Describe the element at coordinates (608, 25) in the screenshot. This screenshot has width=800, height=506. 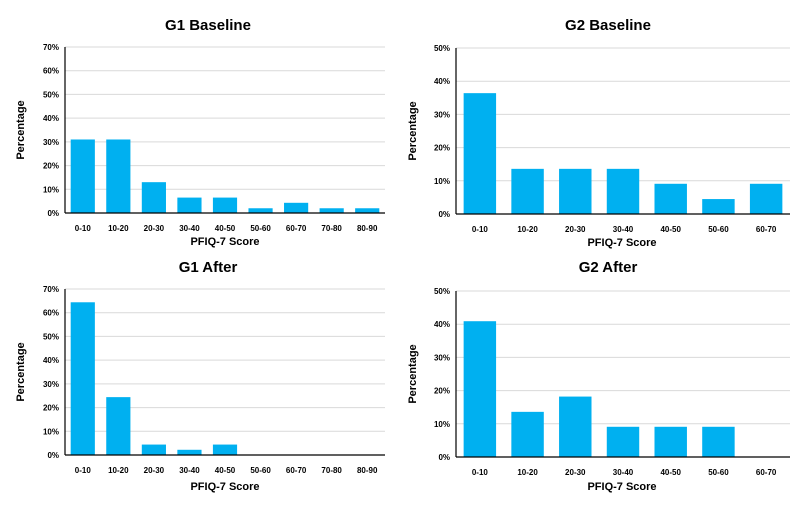
I see `chart-title: G2 Baseline` at that location.